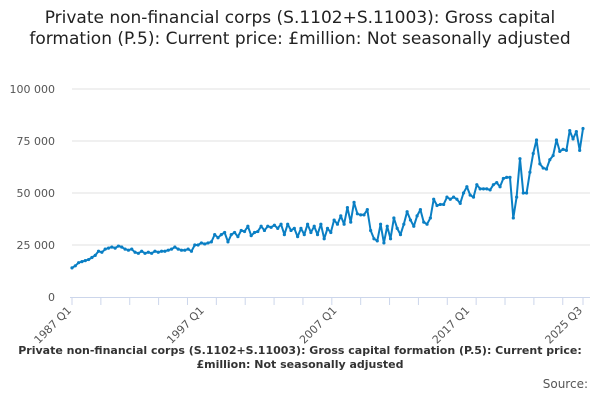 The image size is (600, 400). What do you see at coordinates (564, 325) in the screenshot?
I see `x-tick-label: 2025 Q3` at bounding box center [564, 325].